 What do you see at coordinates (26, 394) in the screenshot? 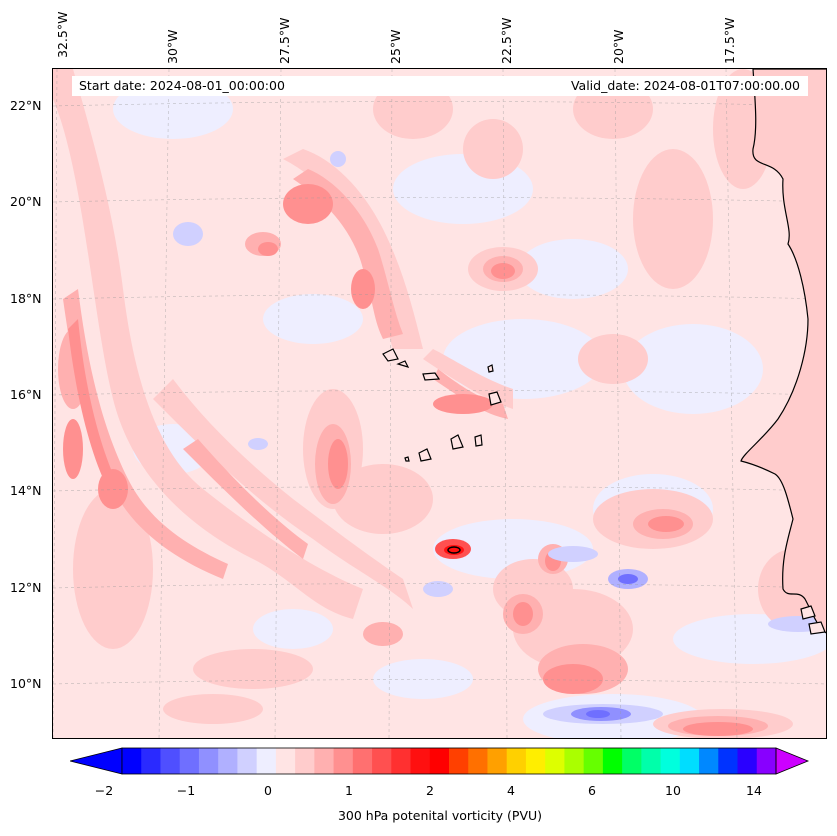
I see `lat-label-16n: 16°N` at bounding box center [26, 394].